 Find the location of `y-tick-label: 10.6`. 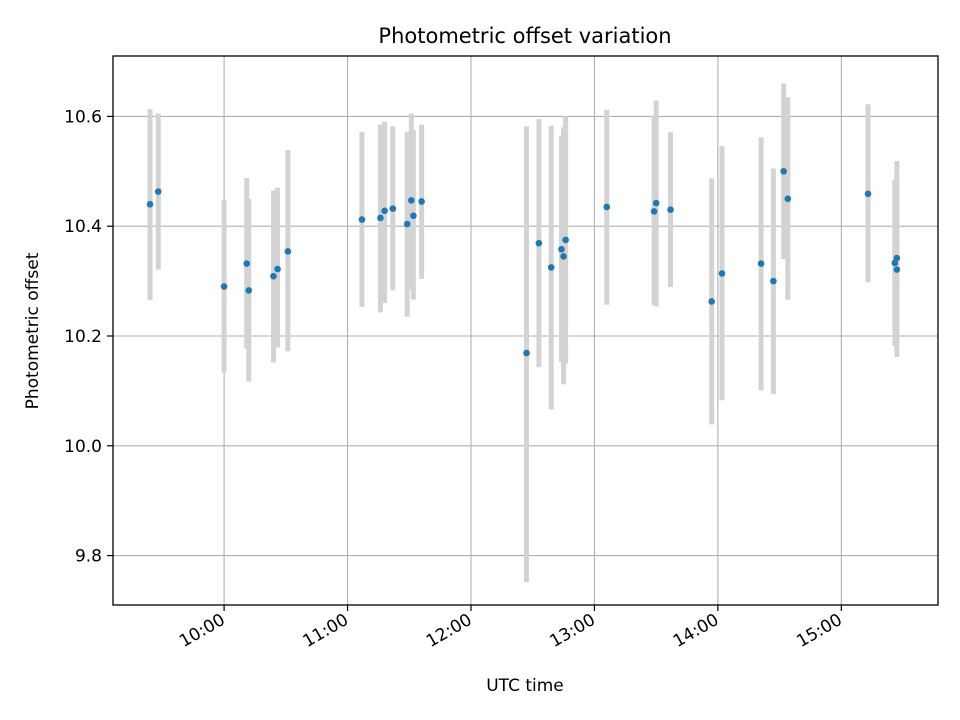

y-tick-label: 10.6 is located at coordinates (83, 117).